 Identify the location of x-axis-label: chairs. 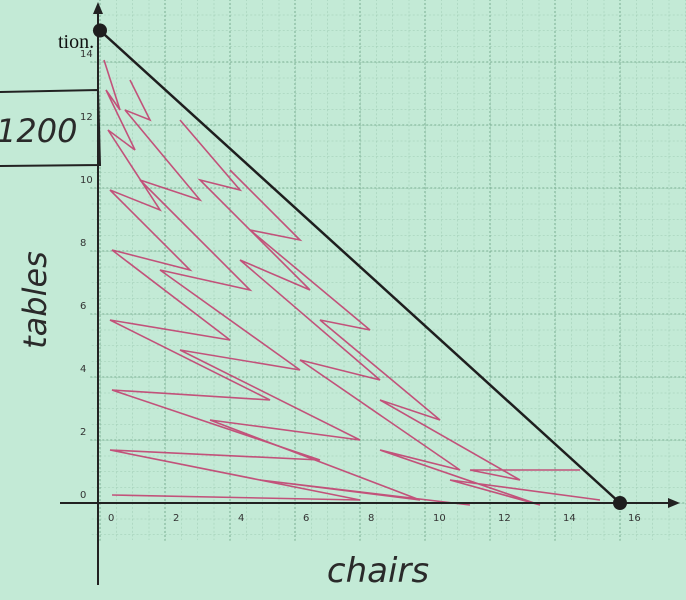
(378, 571).